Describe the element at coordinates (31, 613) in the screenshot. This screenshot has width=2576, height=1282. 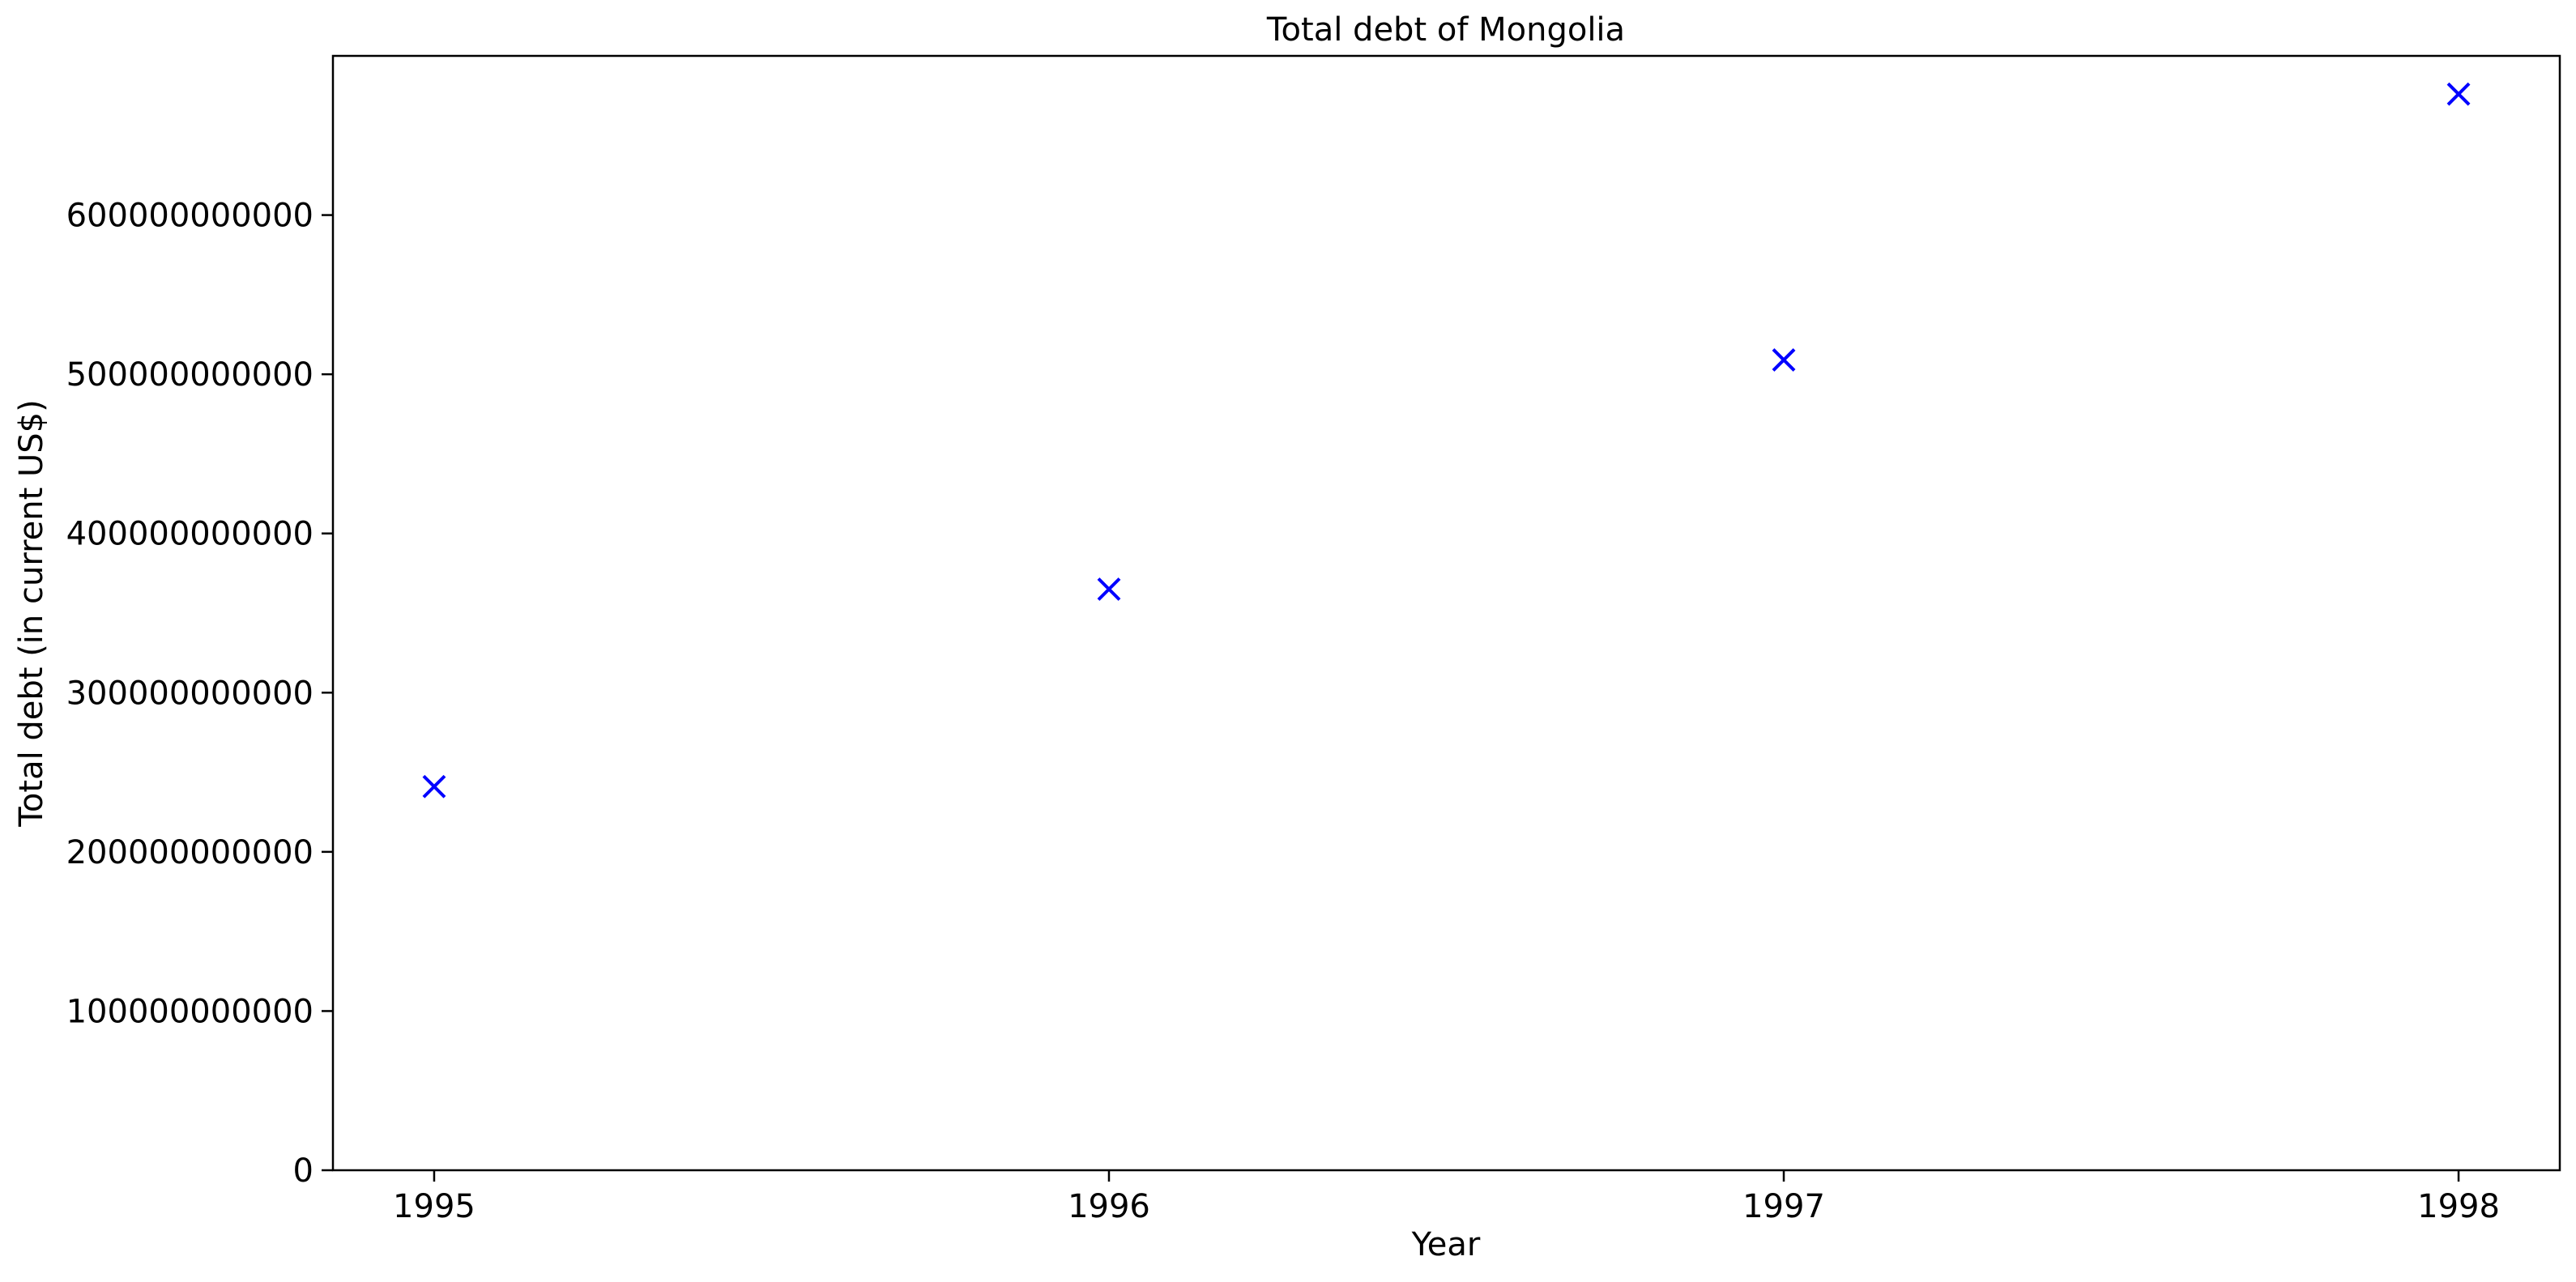
I see `y-axis-title: Total debt (in current US$)` at that location.